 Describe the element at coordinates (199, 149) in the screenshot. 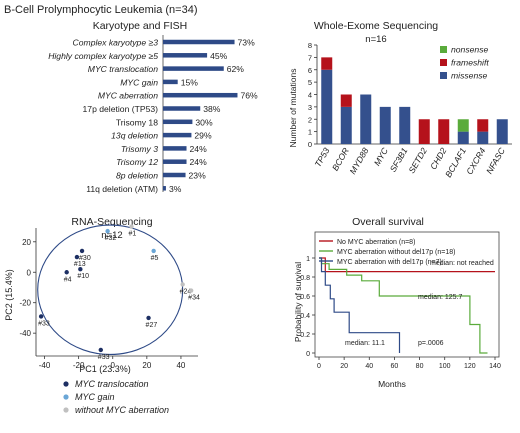

I see `karyotype-value-label: 24%` at that location.